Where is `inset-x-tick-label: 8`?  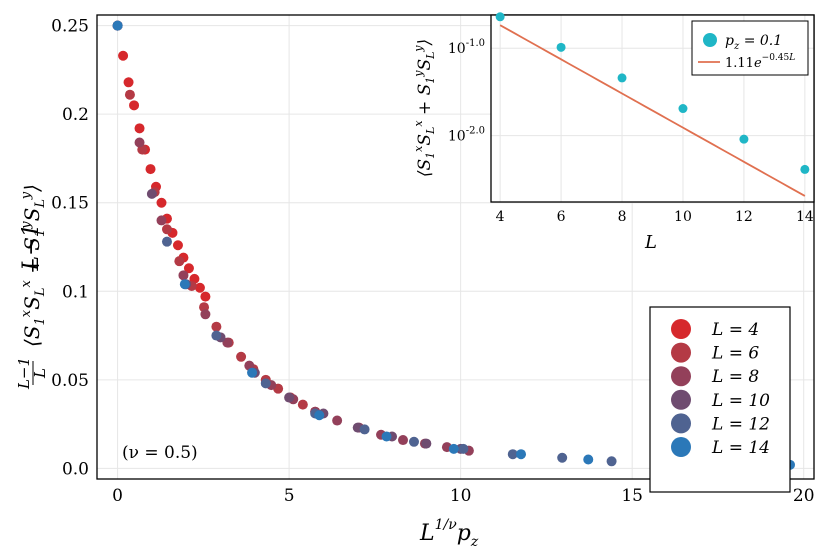 inset-x-tick-label: 8 is located at coordinates (622, 217).